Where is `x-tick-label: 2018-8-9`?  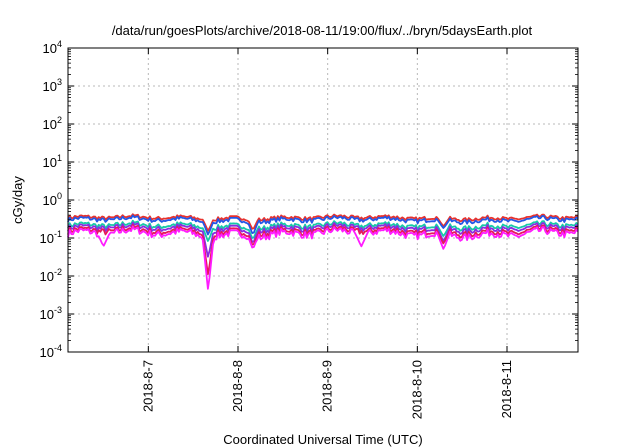
x-tick-label: 2018-8-9 is located at coordinates (327, 386).